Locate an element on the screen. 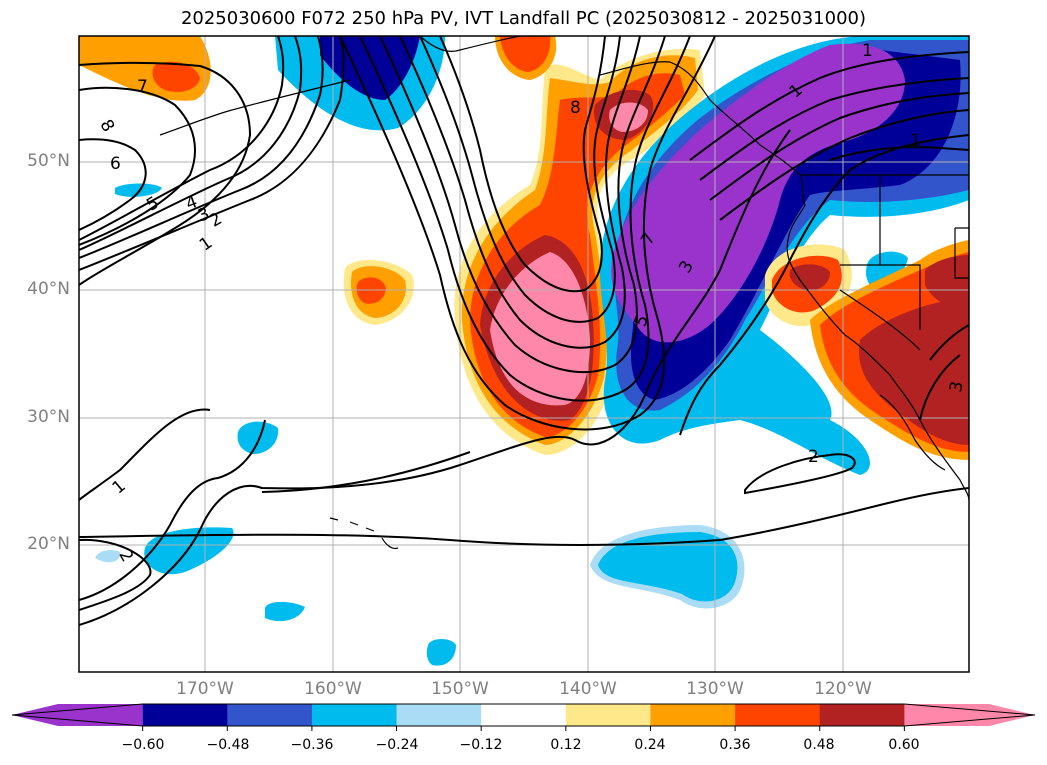  pv-patch-hawaii-east-core is located at coordinates (668, 567).